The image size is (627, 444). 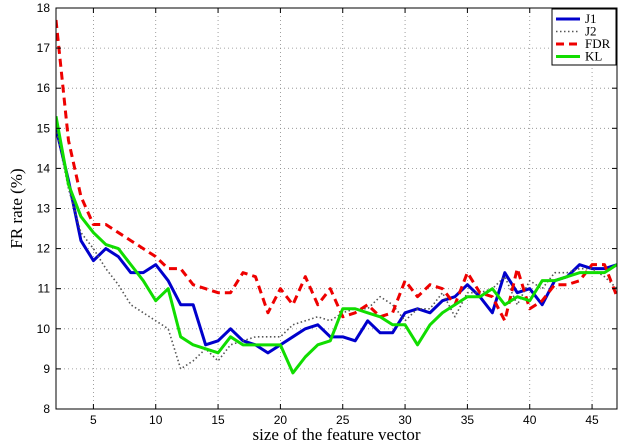 I want to click on legend-label-j1: J1, so click(x=591, y=18).